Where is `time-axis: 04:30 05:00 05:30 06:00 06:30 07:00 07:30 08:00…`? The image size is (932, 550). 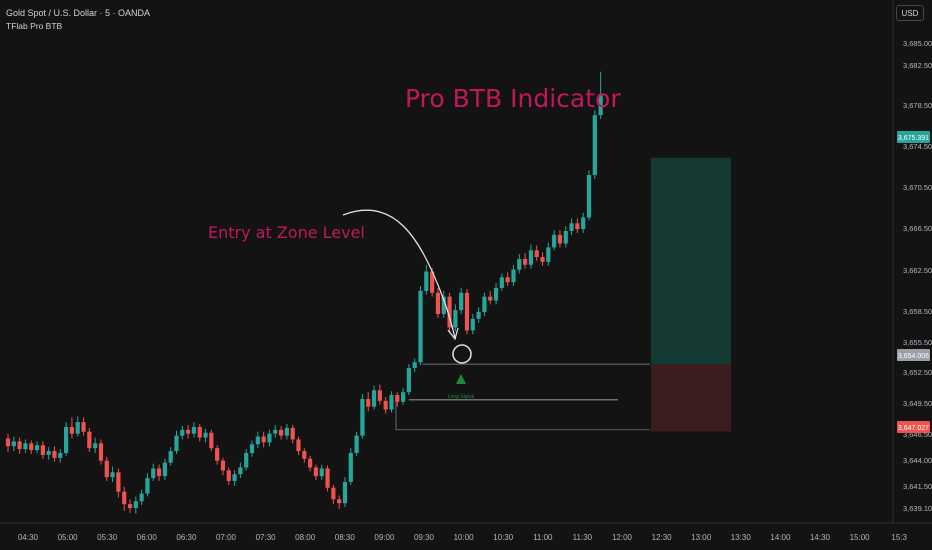 time-axis: 04:30 05:00 05:30 06:00 06:30 07:00 07:30 08:00… is located at coordinates (466, 532).